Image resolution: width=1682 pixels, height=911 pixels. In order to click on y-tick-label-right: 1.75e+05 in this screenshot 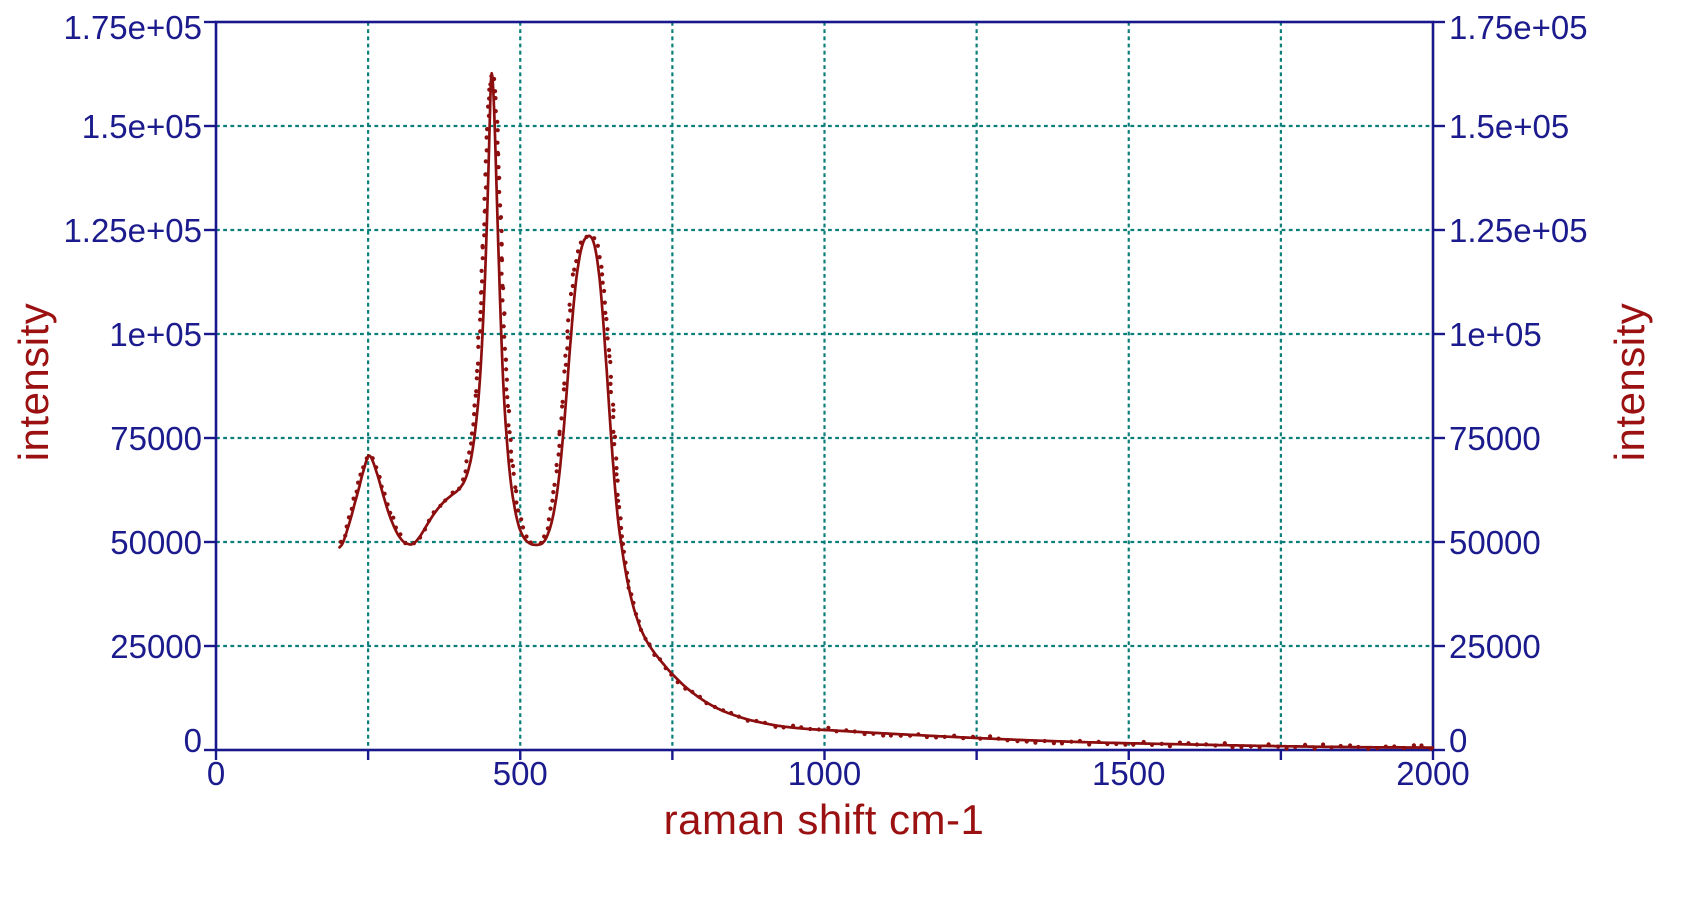, I will do `click(1518, 27)`.